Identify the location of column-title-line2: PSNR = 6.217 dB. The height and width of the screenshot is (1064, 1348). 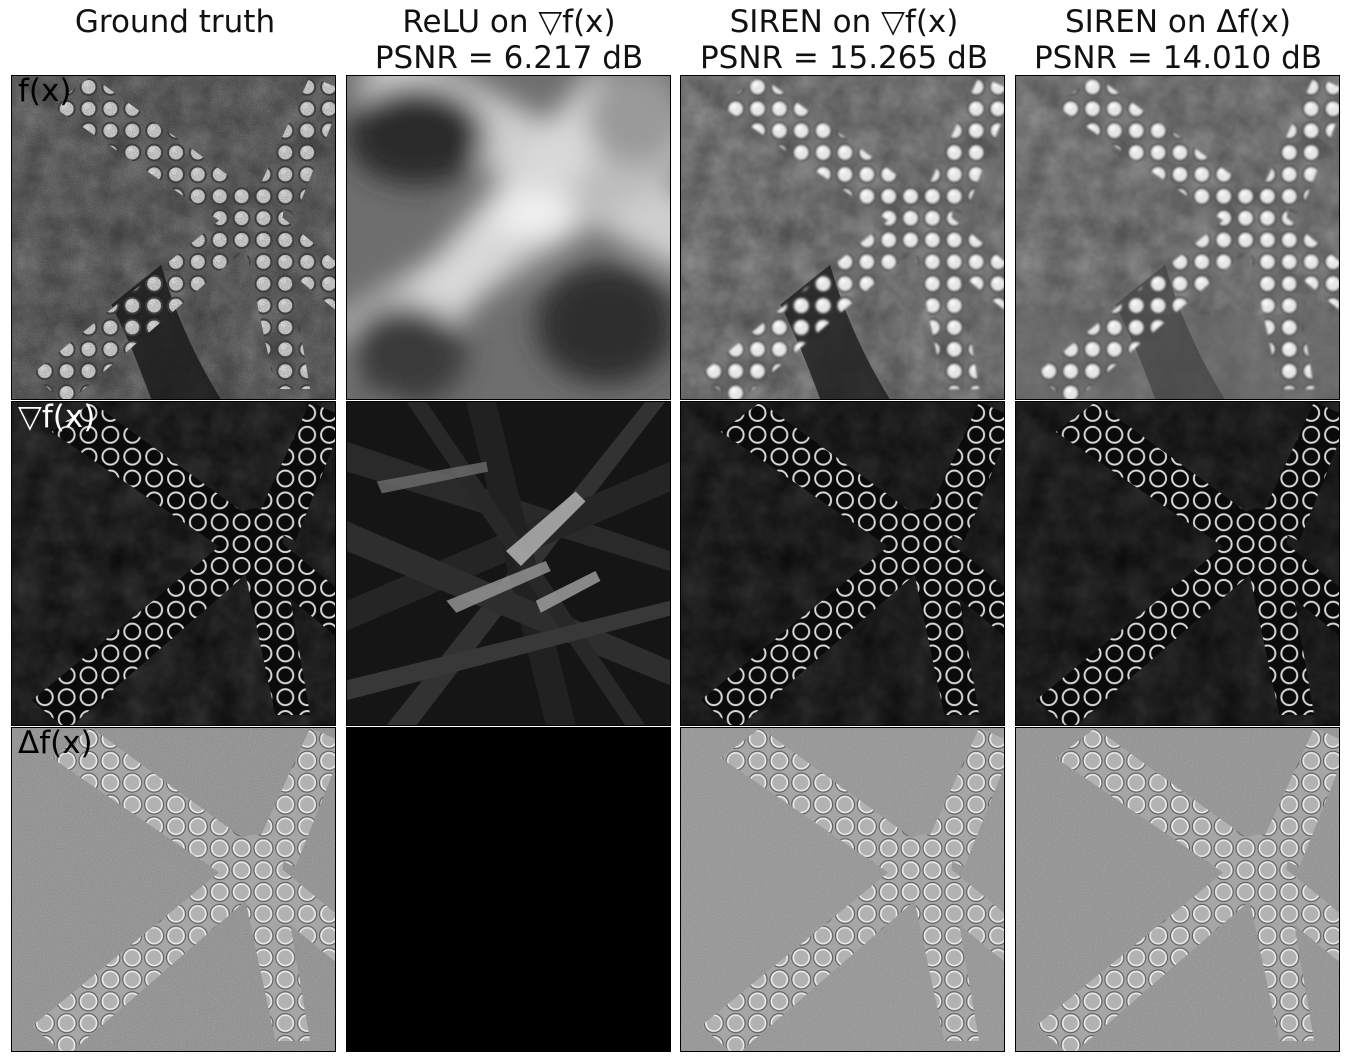
(509, 58).